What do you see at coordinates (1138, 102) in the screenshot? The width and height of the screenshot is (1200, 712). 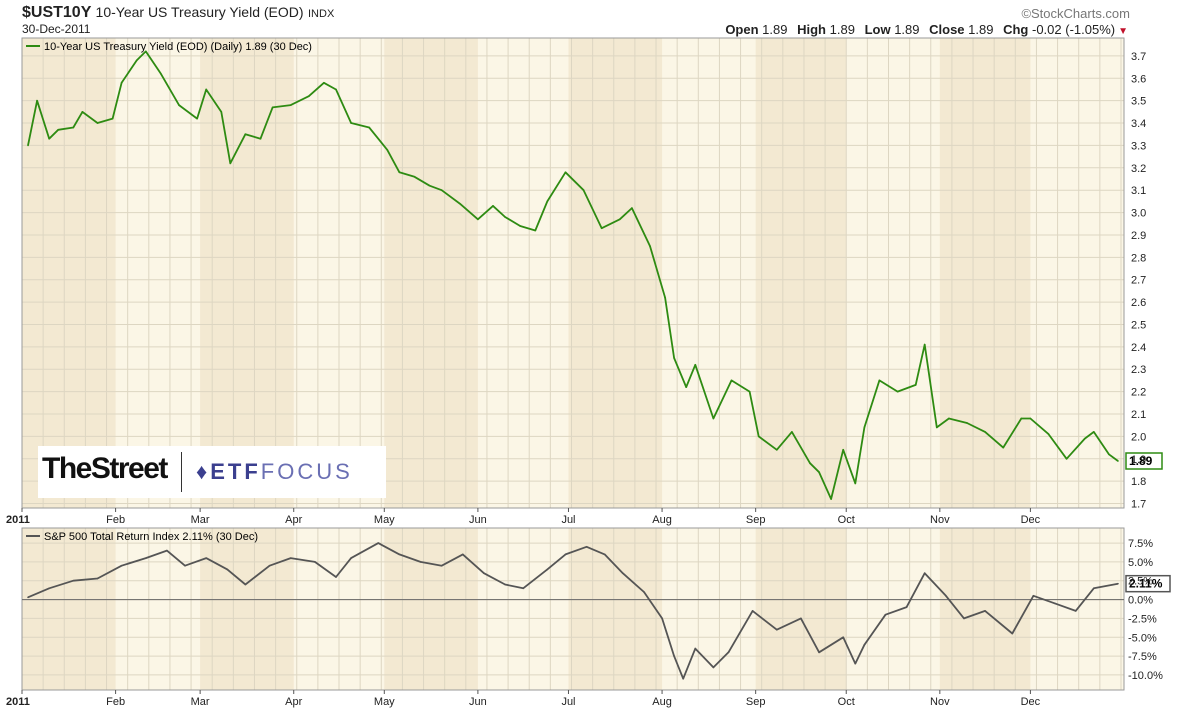 I see `y-tick-label: 3.5` at bounding box center [1138, 102].